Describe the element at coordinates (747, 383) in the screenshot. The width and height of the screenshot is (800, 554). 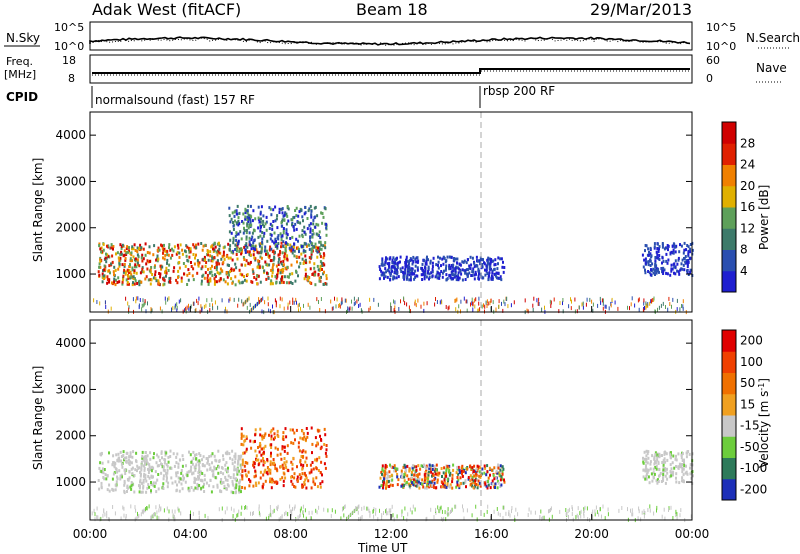
I see `colorbar-tick-label: 50` at that location.